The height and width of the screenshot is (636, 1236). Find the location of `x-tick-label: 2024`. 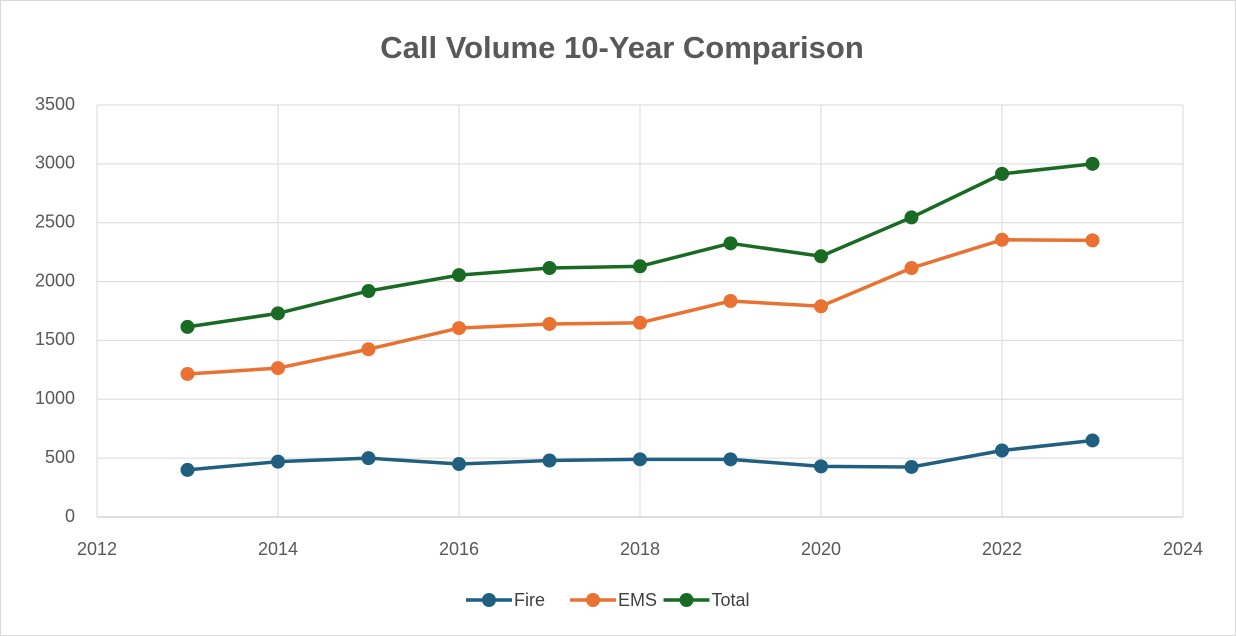

x-tick-label: 2024 is located at coordinates (1183, 549).